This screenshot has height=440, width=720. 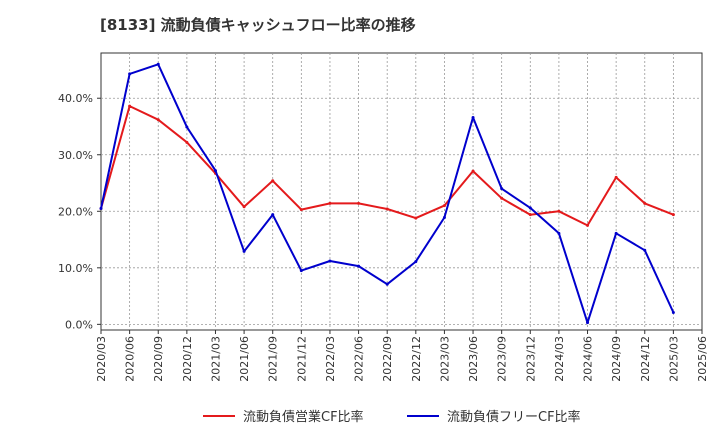 I want to click on x-tick-label: 2020/03, so click(x=101, y=359).